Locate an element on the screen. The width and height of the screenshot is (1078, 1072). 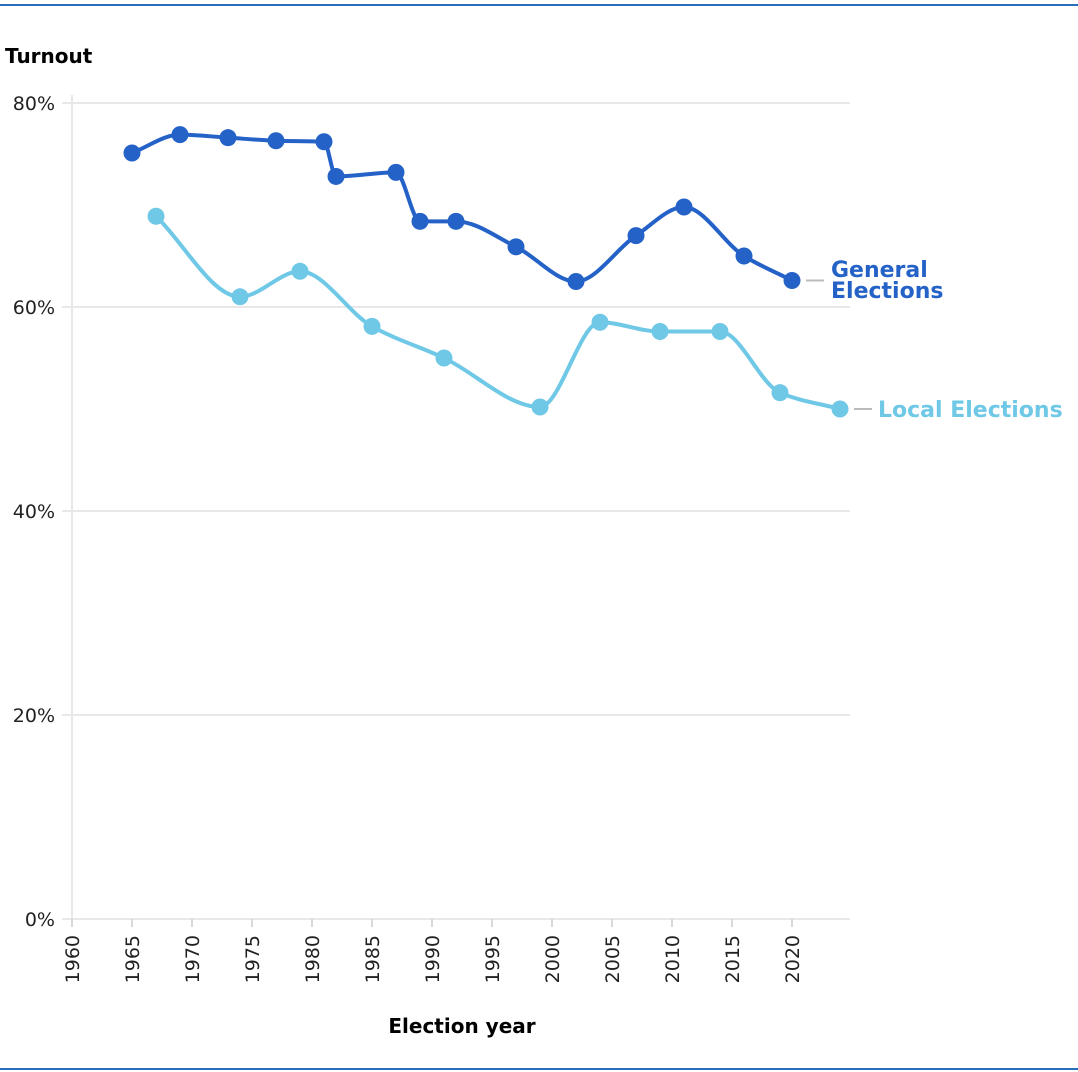
y-axis-title: Turnout is located at coordinates (49, 56).